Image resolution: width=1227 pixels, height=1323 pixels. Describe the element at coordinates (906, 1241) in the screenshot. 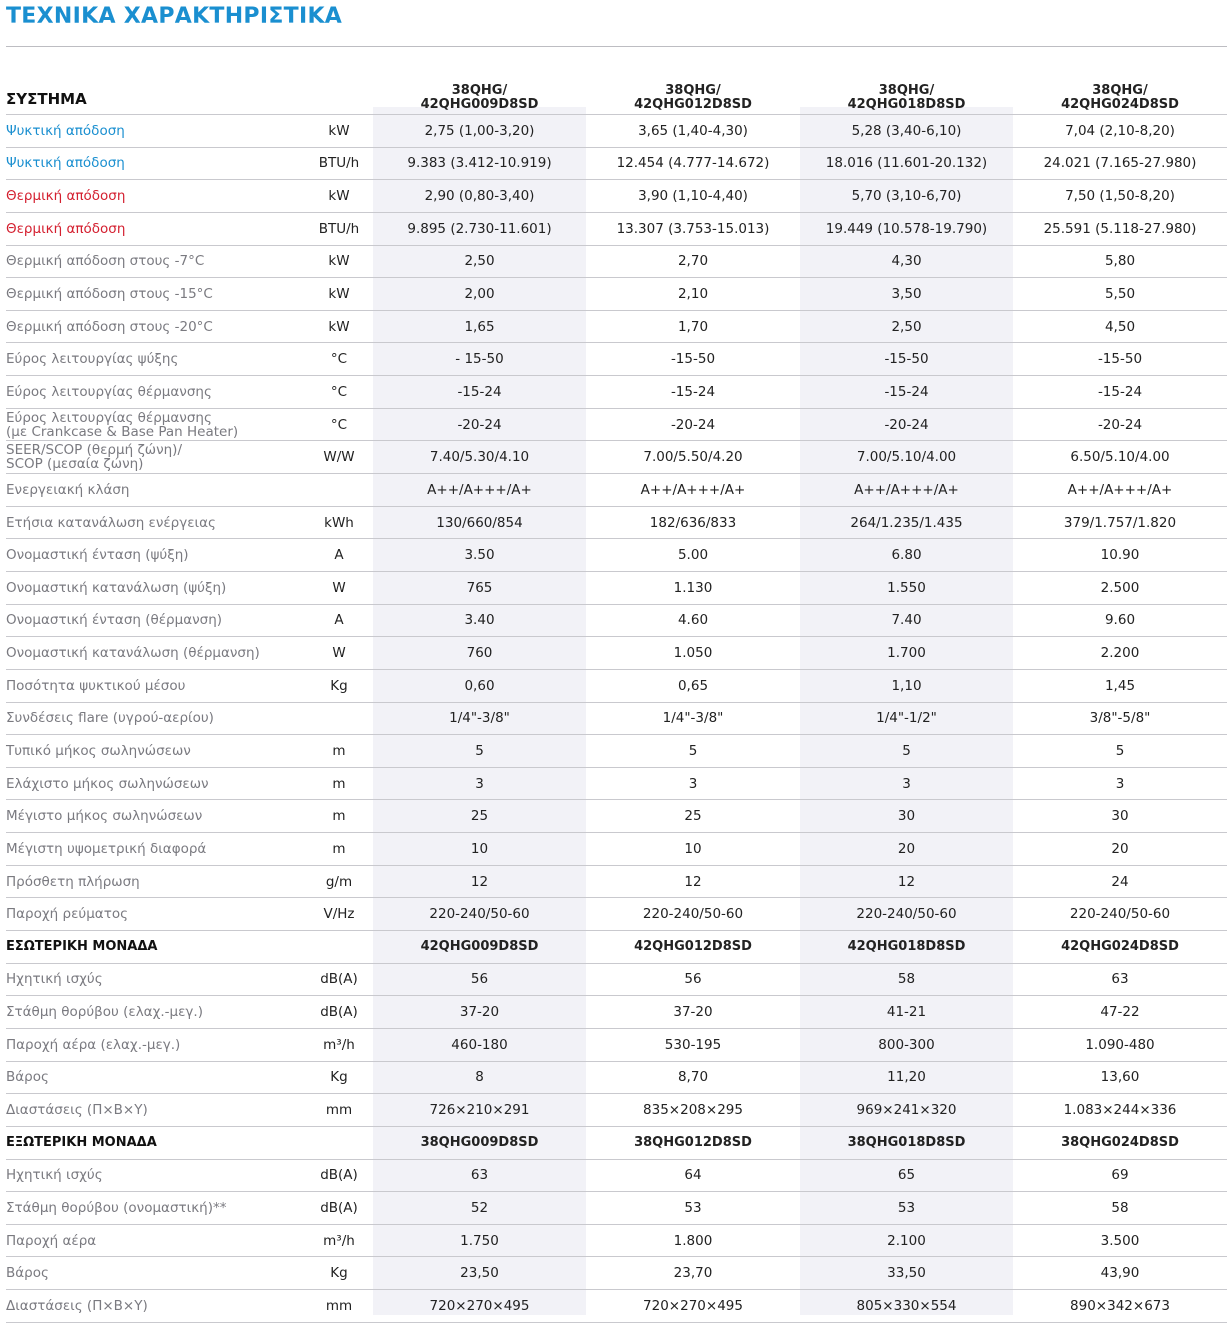

I see `value-cell: 2.100` at that location.